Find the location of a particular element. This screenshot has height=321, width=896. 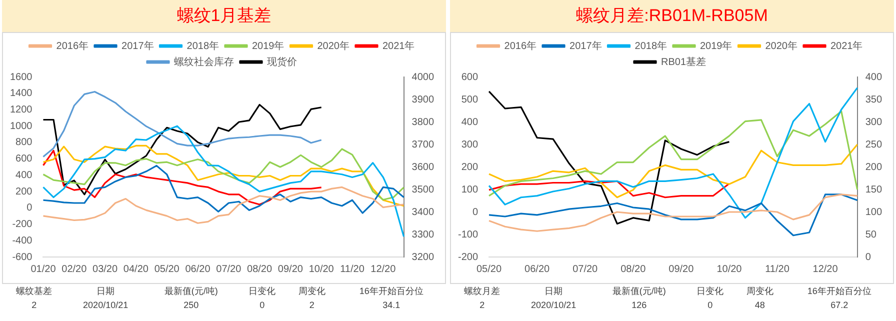

y-tick-label: -600 is located at coordinates (22, 257).